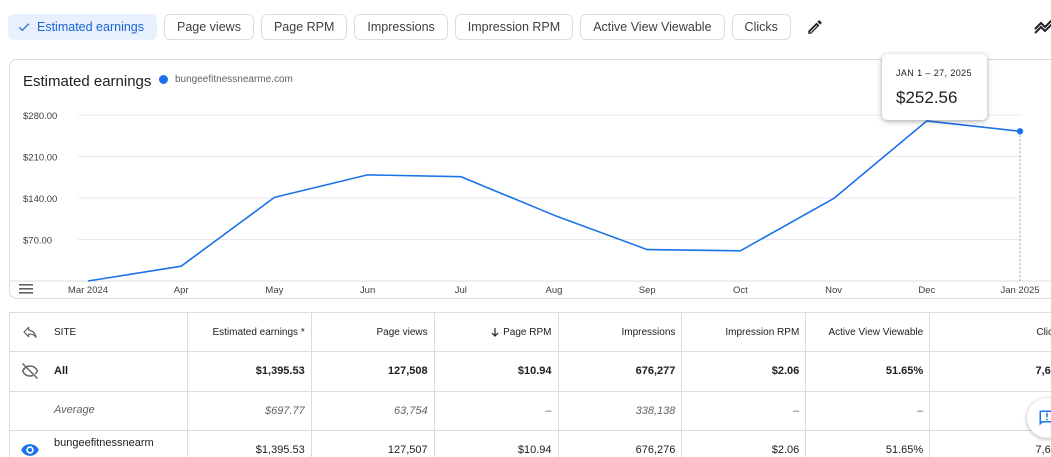  Describe the element at coordinates (1043, 332) in the screenshot. I see `header-label: Clicks` at that location.